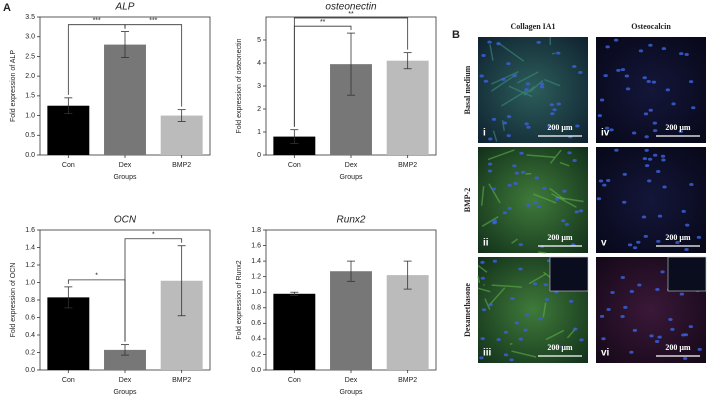 The image size is (712, 411). Describe the element at coordinates (153, 65) in the screenshot. I see `significance-bracket` at that location.